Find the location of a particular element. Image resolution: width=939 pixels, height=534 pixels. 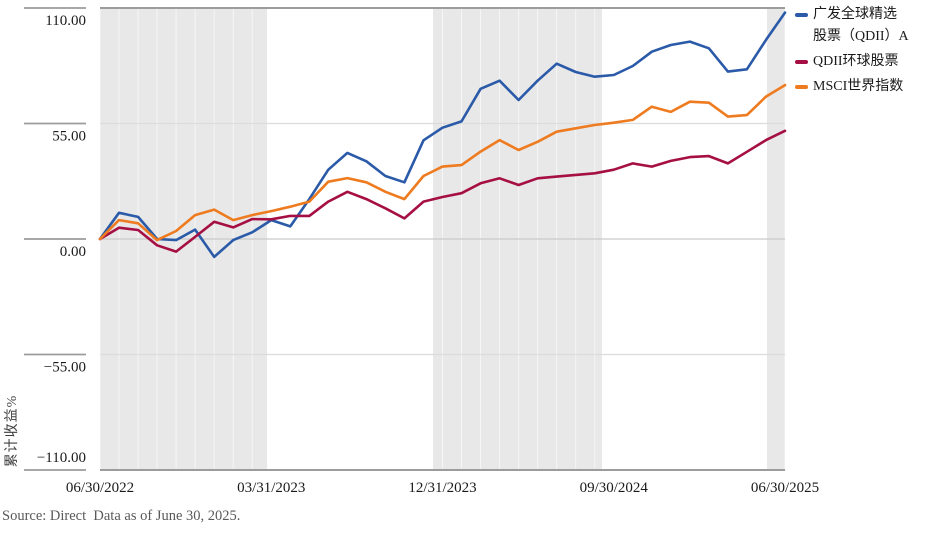

x-axis-tick-label: 09/30/2024 is located at coordinates (614, 488).